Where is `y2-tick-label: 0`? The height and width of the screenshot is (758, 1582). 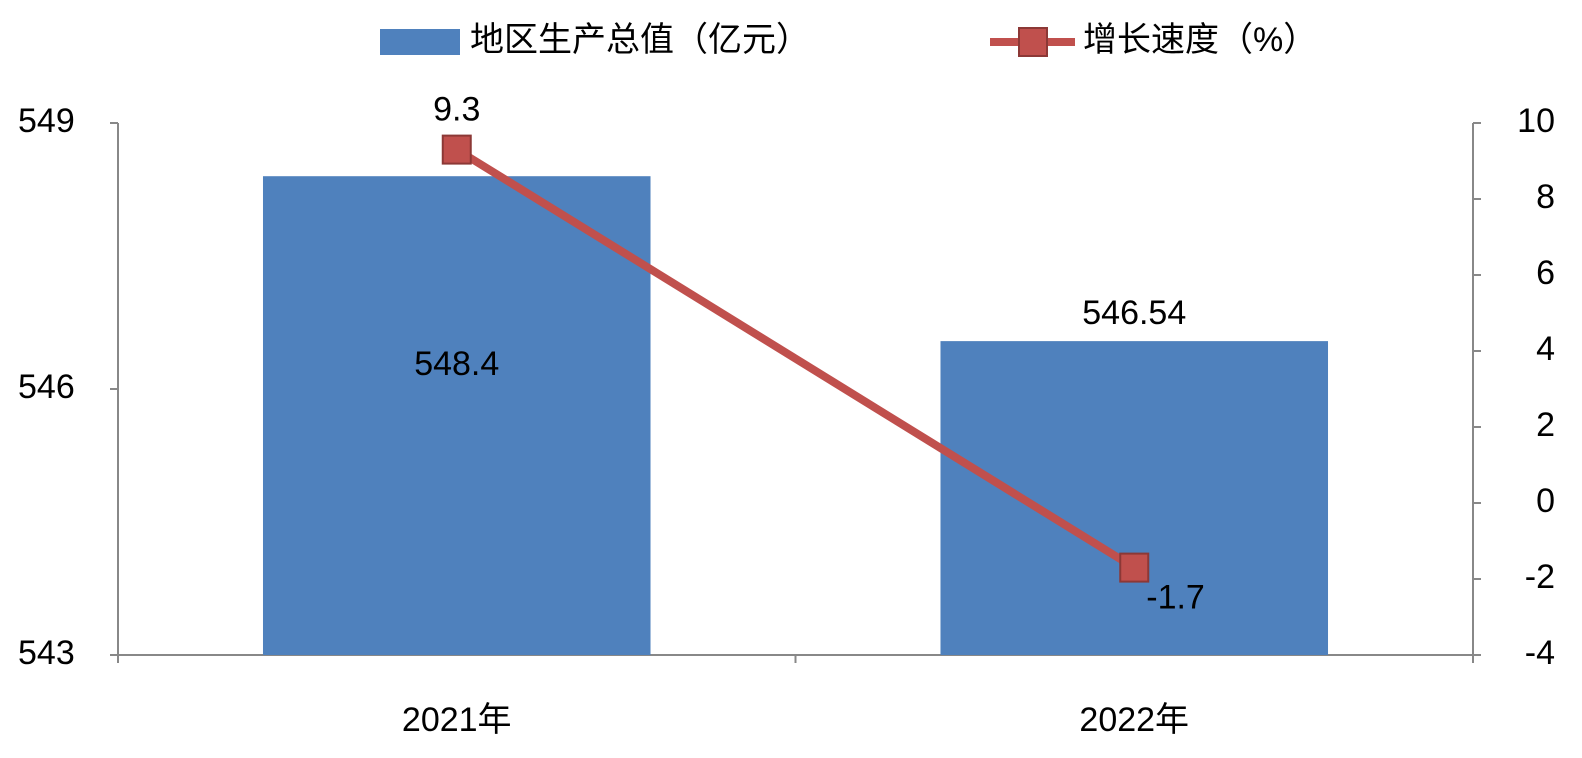
y2-tick-label: 0 is located at coordinates (1545, 501).